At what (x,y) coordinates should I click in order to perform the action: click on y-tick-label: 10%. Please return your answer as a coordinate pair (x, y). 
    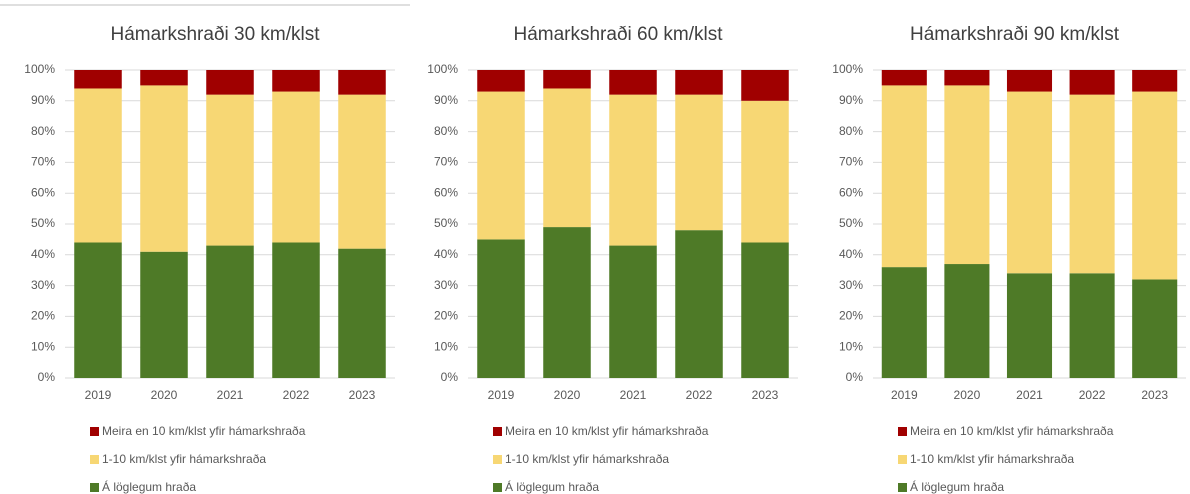
    Looking at the image, I should click on (43, 346).